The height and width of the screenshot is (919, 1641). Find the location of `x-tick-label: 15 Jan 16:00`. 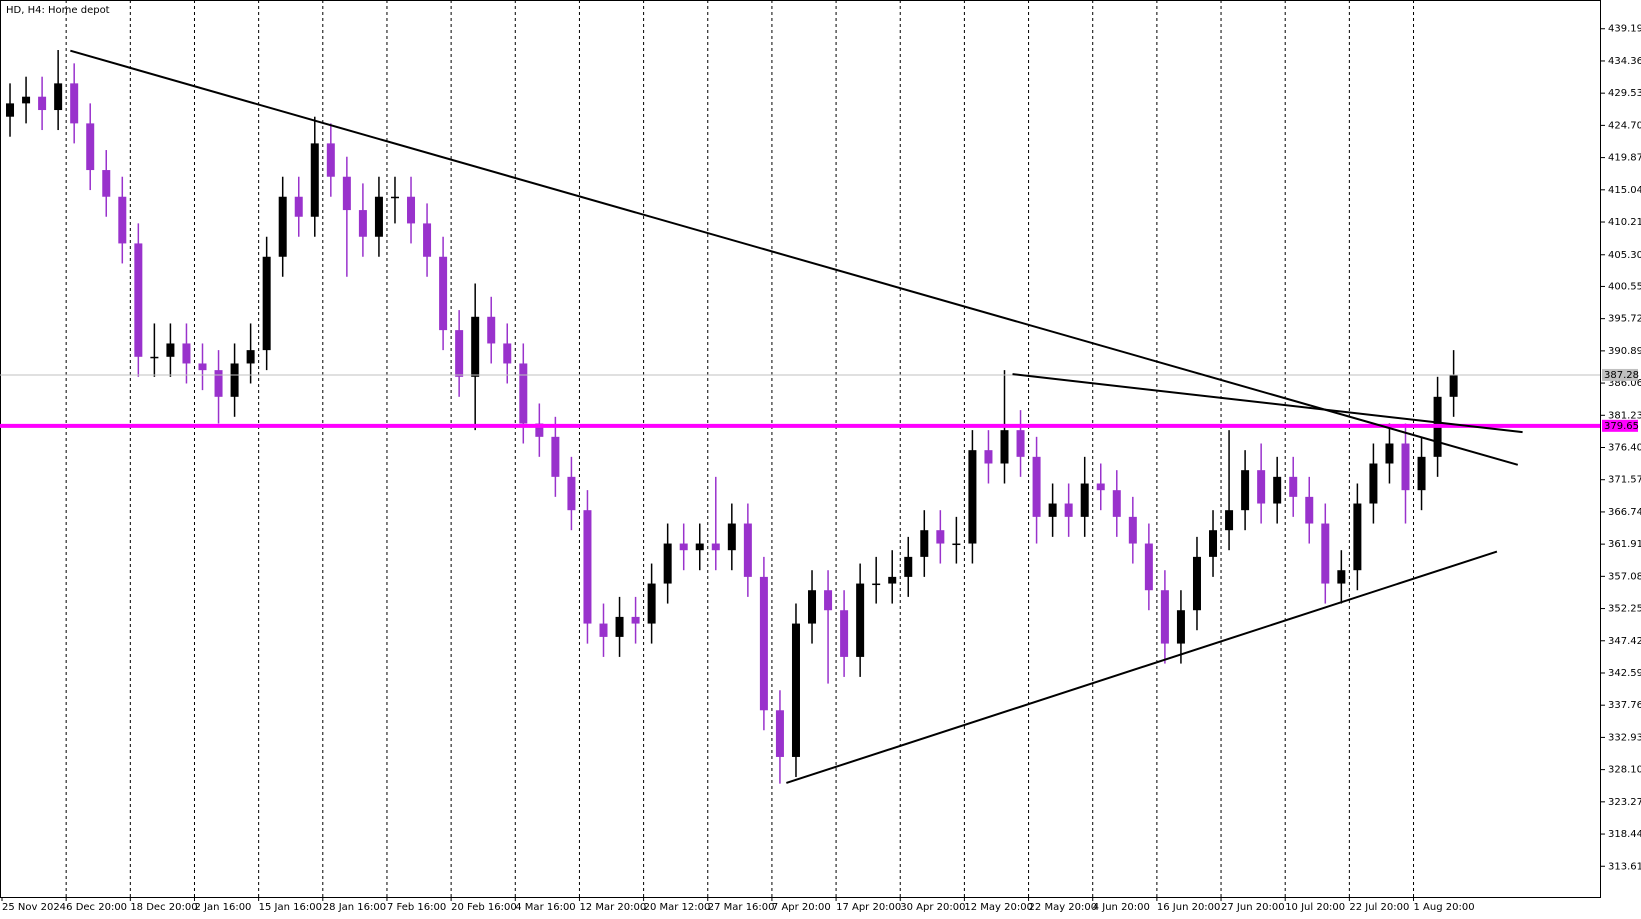

x-tick-label: 15 Jan 16:00 is located at coordinates (290, 907).